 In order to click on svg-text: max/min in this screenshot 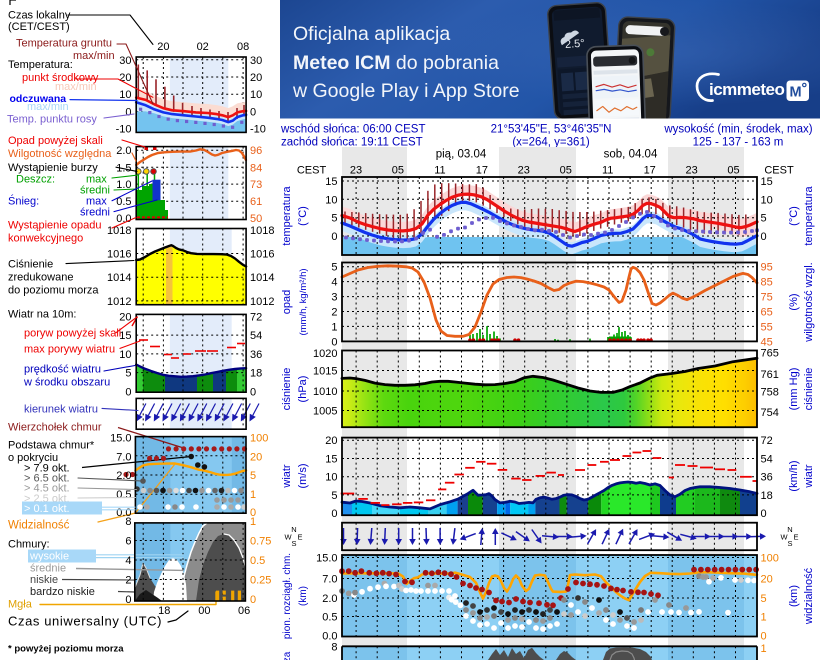, I will do `click(48, 107)`.